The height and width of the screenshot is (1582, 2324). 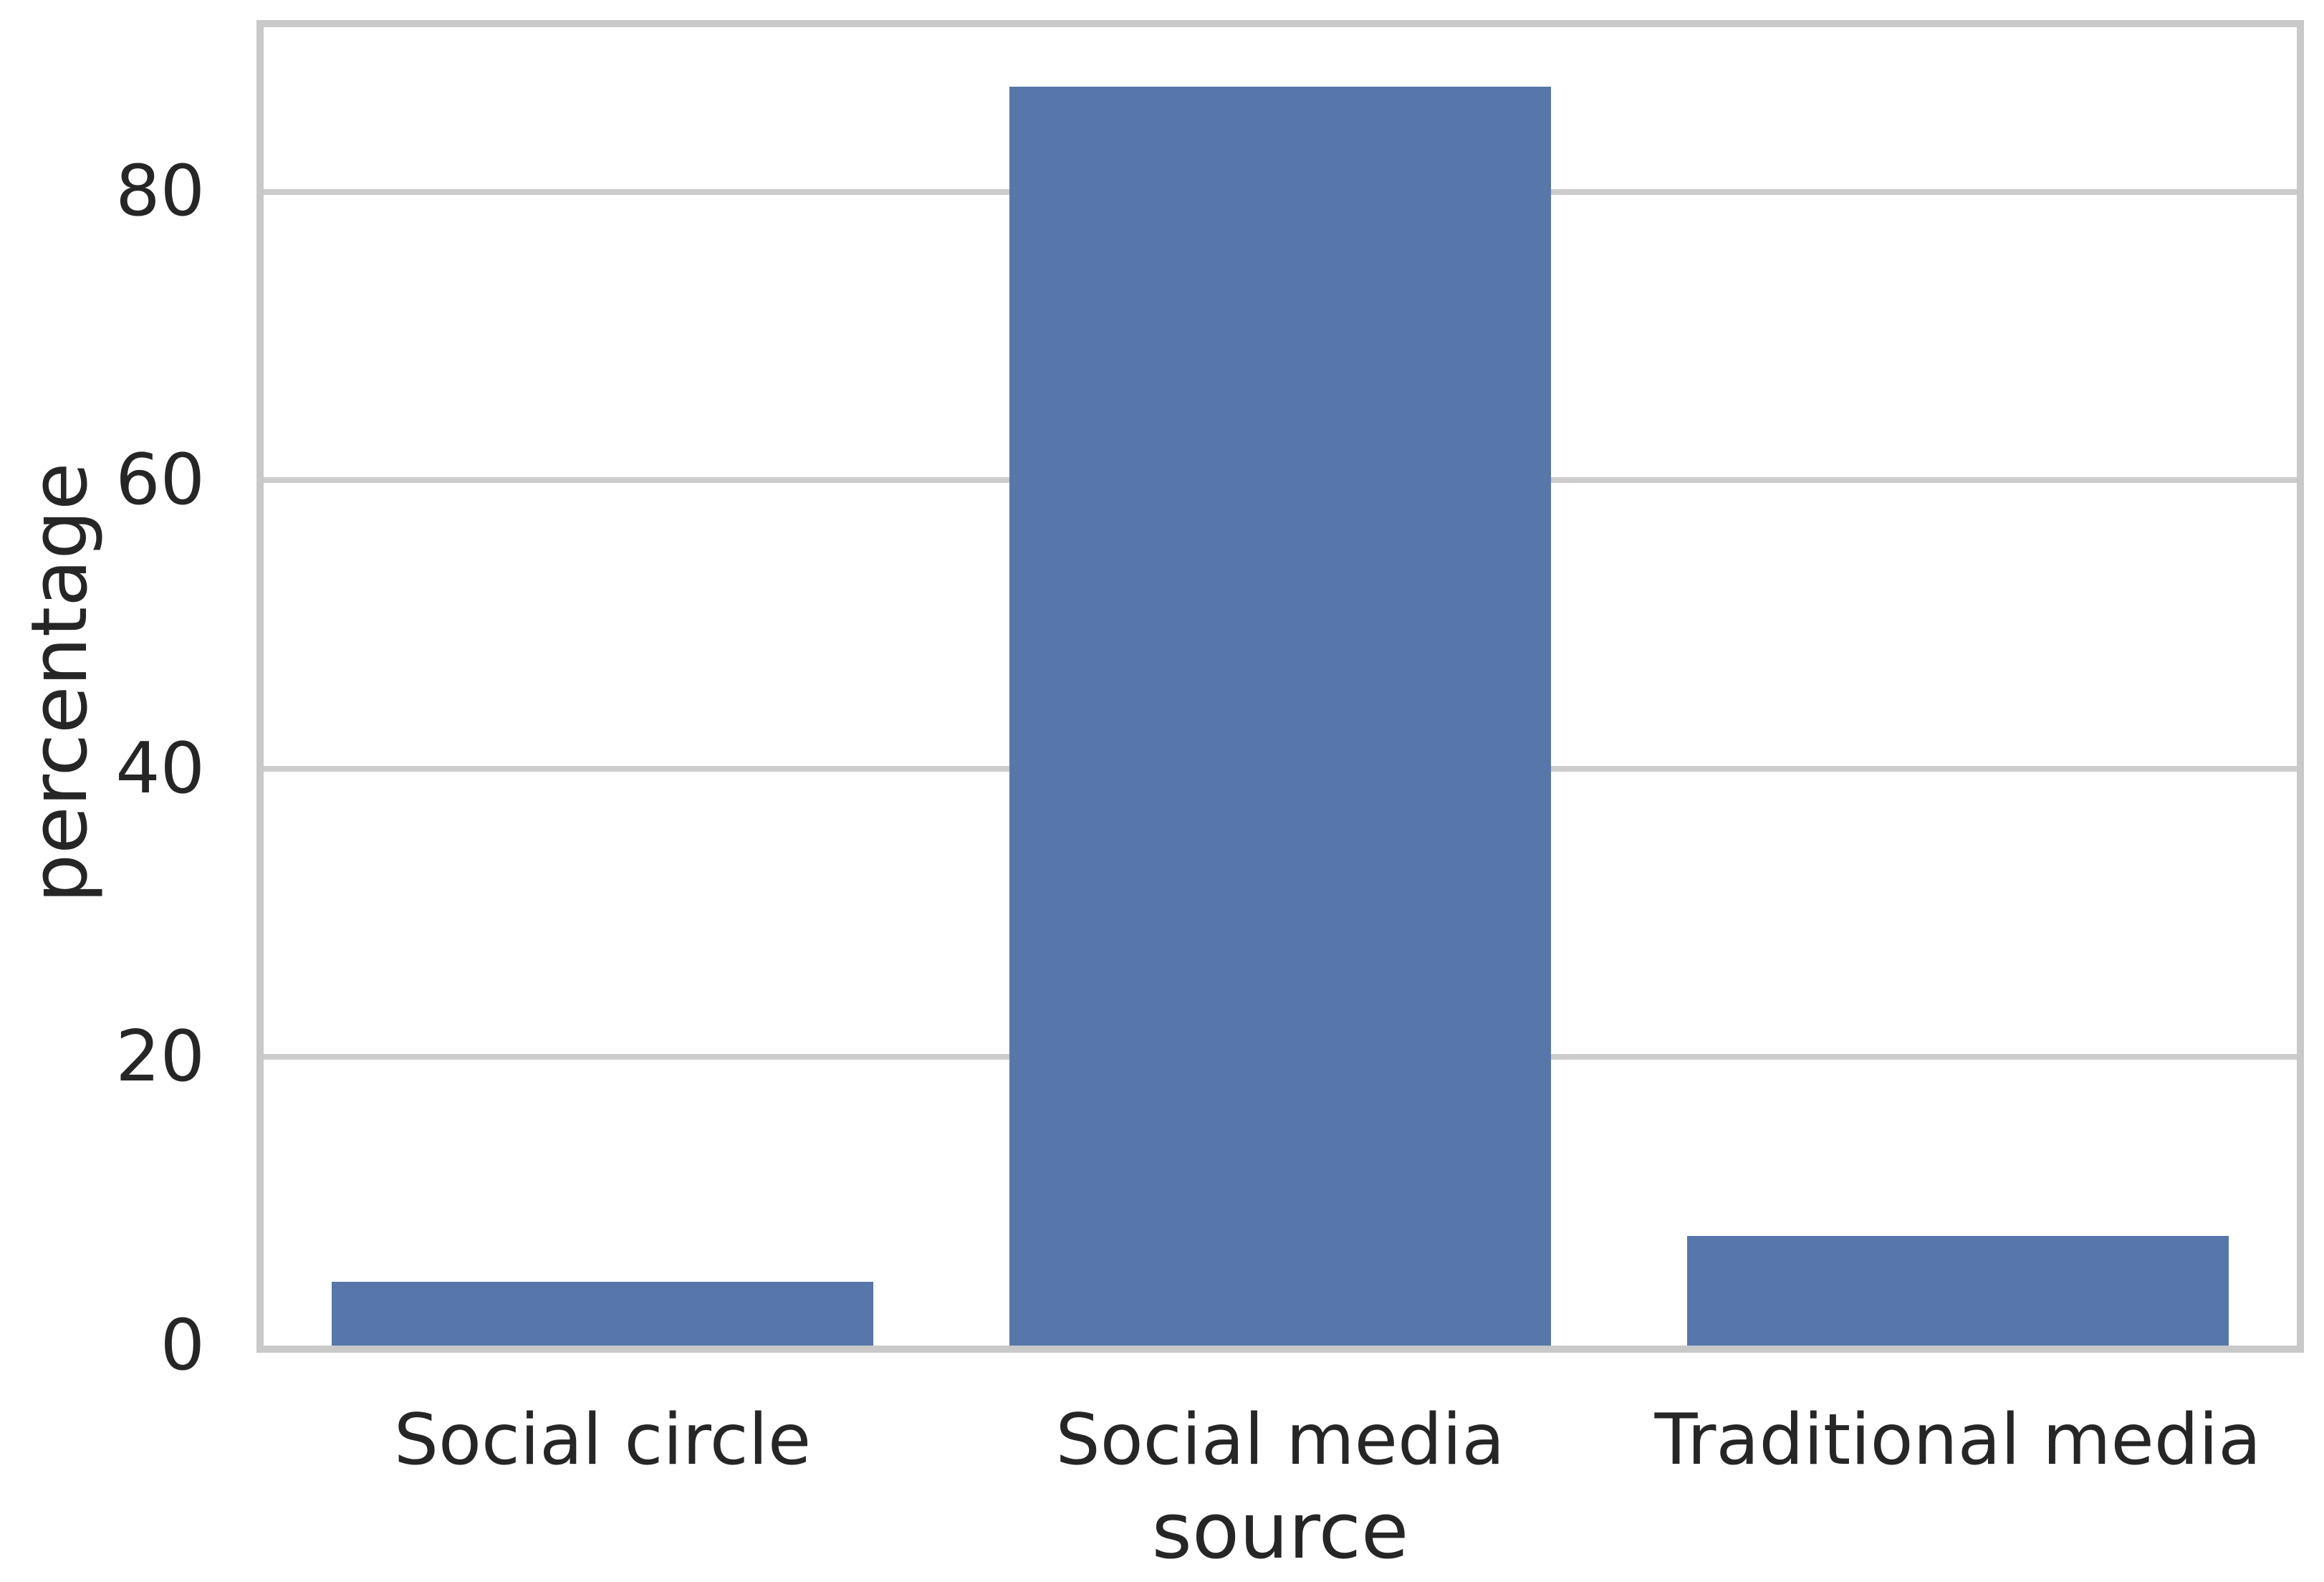 What do you see at coordinates (160, 1057) in the screenshot?
I see `y-tick-label-20: 20` at bounding box center [160, 1057].